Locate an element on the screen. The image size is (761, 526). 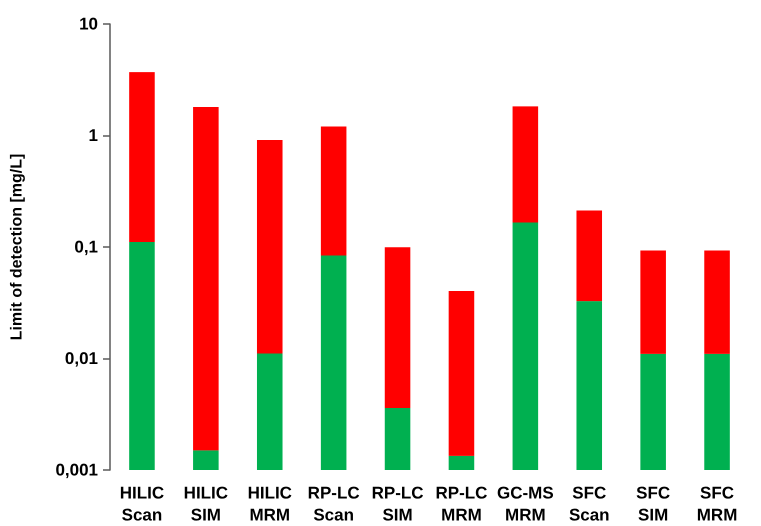
x-tick-label: RP-LC SIM is located at coordinates (398, 504).